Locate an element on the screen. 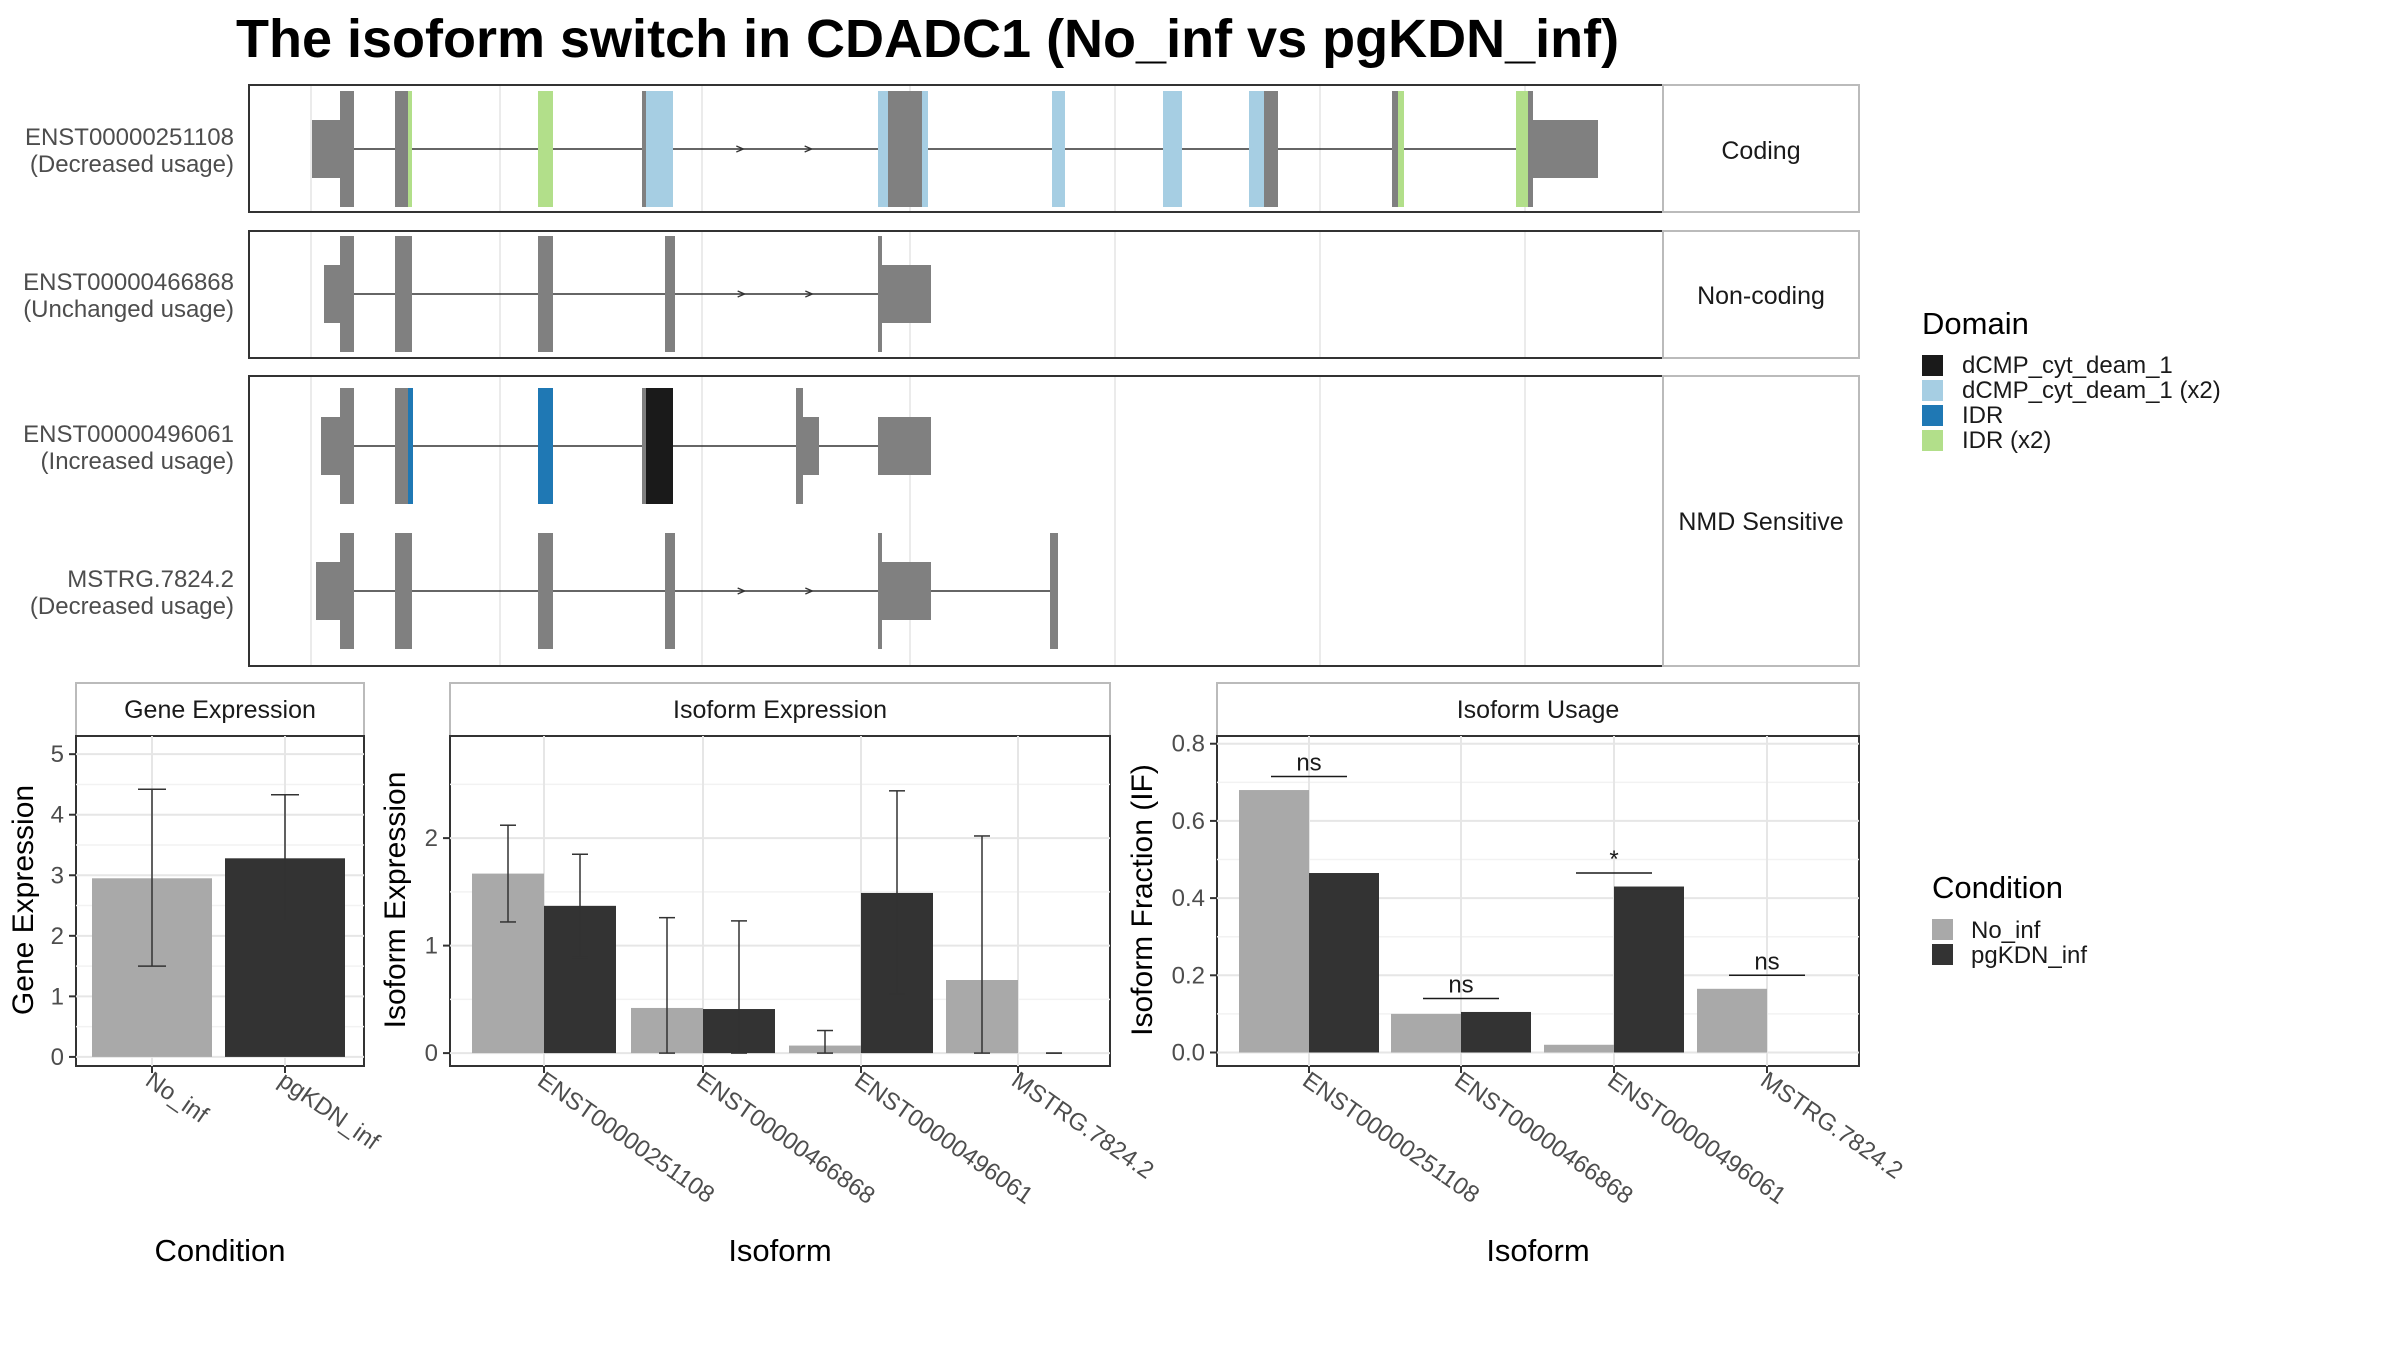 The height and width of the screenshot is (1350, 2400). x-tick-label: No_inf is located at coordinates (177, 1098).